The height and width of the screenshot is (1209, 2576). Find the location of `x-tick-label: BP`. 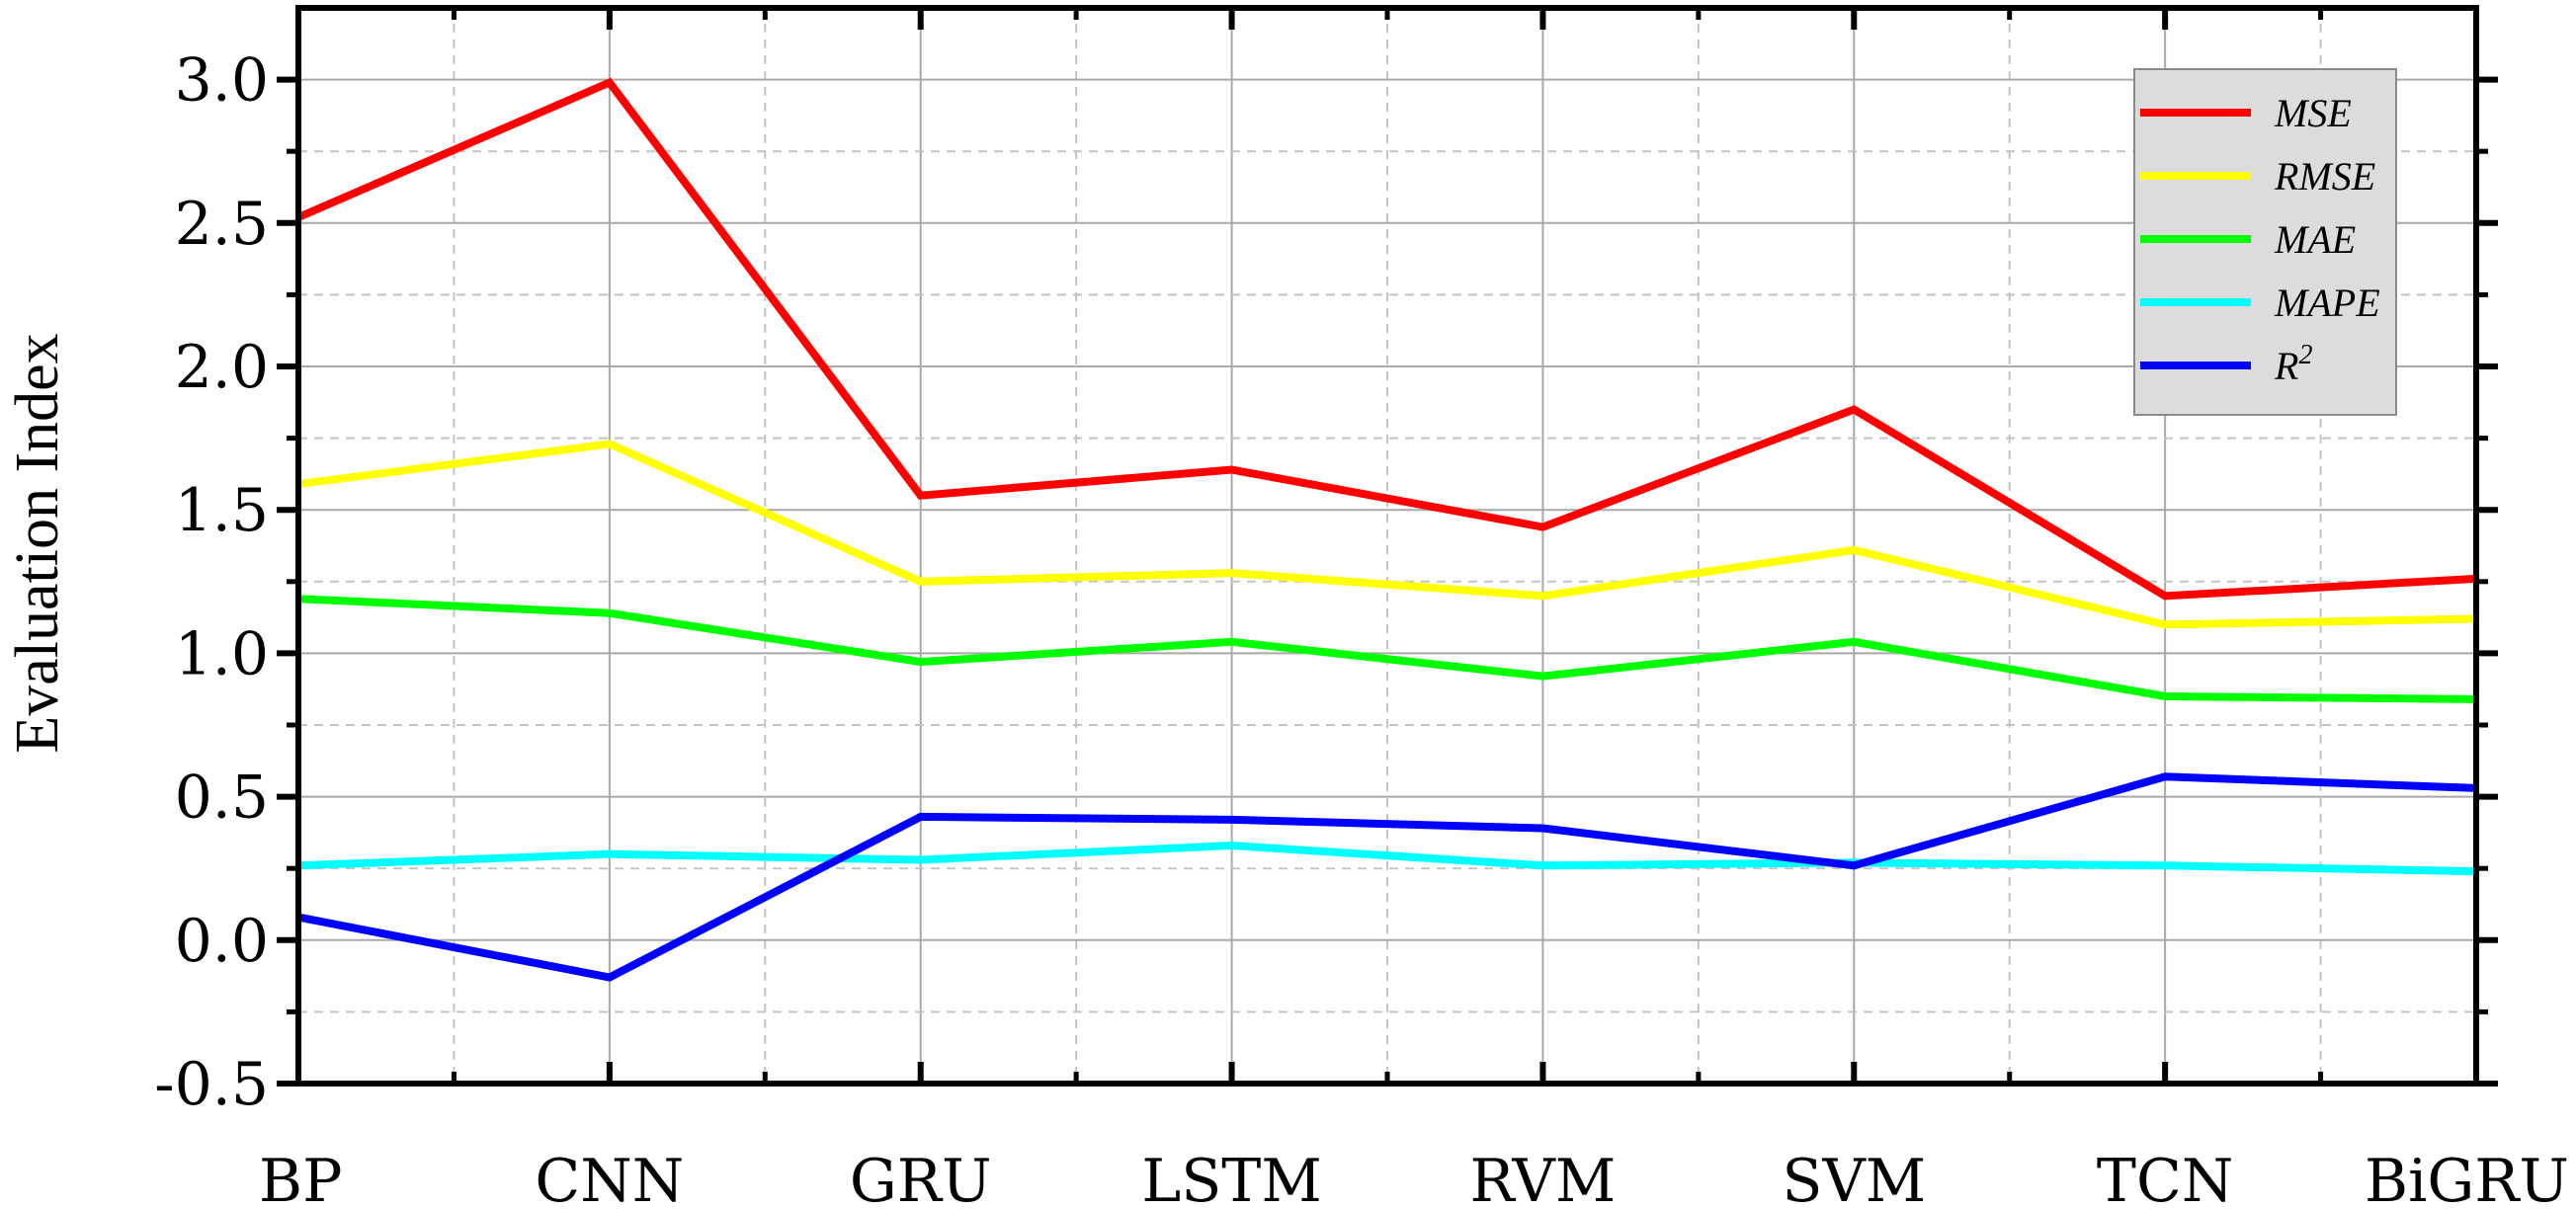

x-tick-label: BP is located at coordinates (300, 1178).